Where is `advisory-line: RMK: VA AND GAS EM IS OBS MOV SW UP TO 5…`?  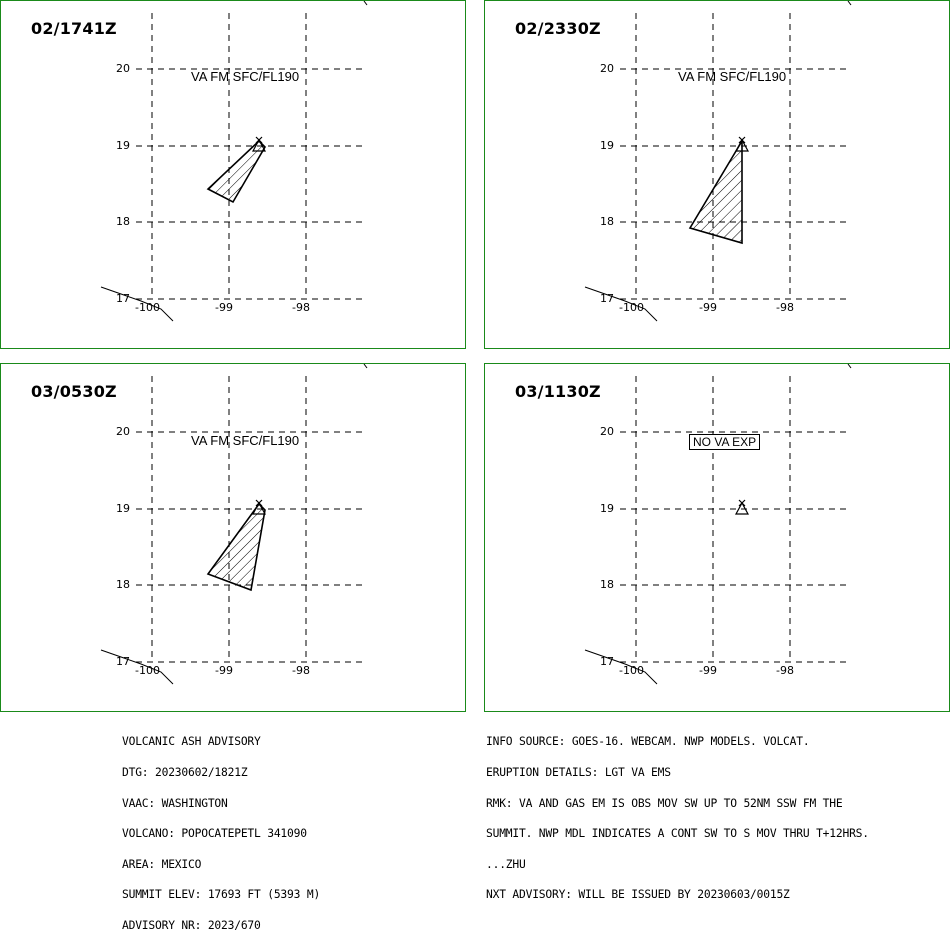
advisory-line: RMK: VA AND GAS EM IS OBS MOV SW UP TO 5… is located at coordinates (664, 803).